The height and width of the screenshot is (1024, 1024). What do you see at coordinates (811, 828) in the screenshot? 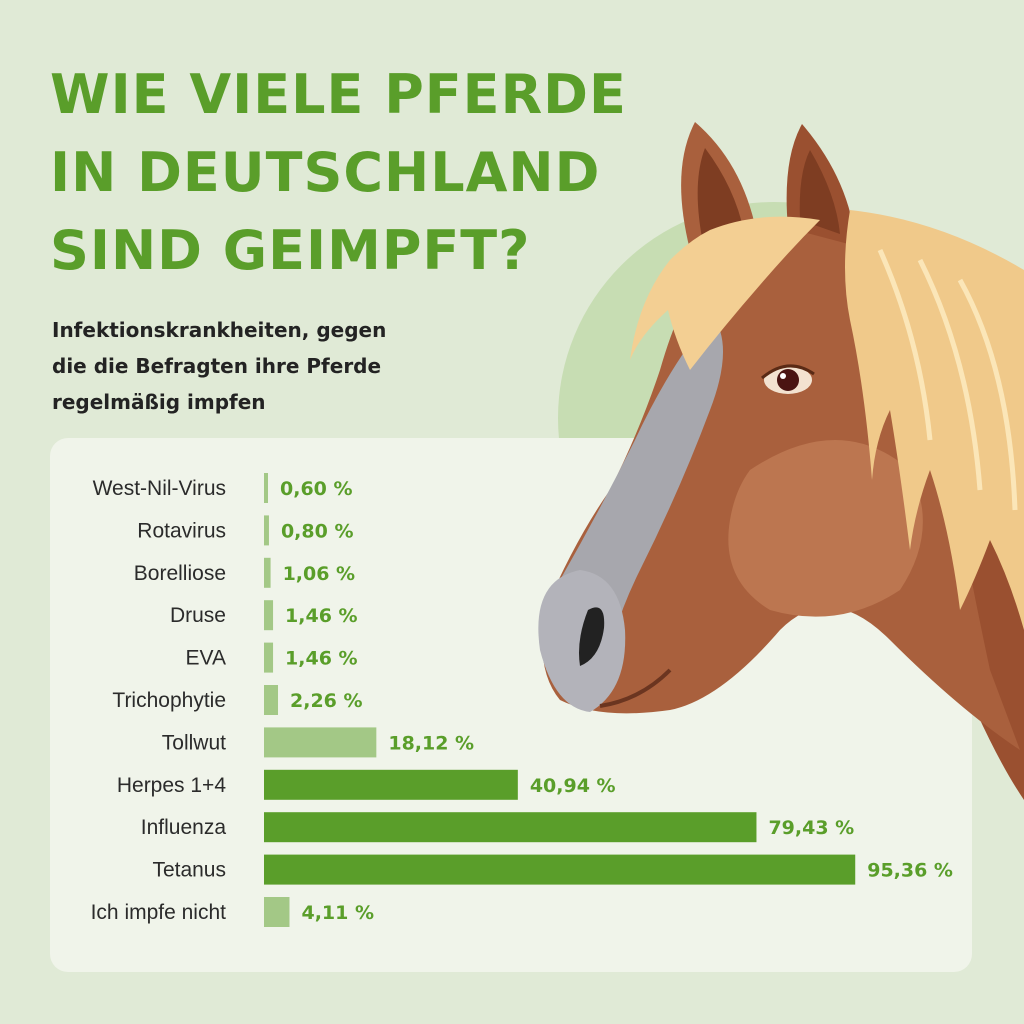
I see `value-label: 79,43 %` at bounding box center [811, 828].